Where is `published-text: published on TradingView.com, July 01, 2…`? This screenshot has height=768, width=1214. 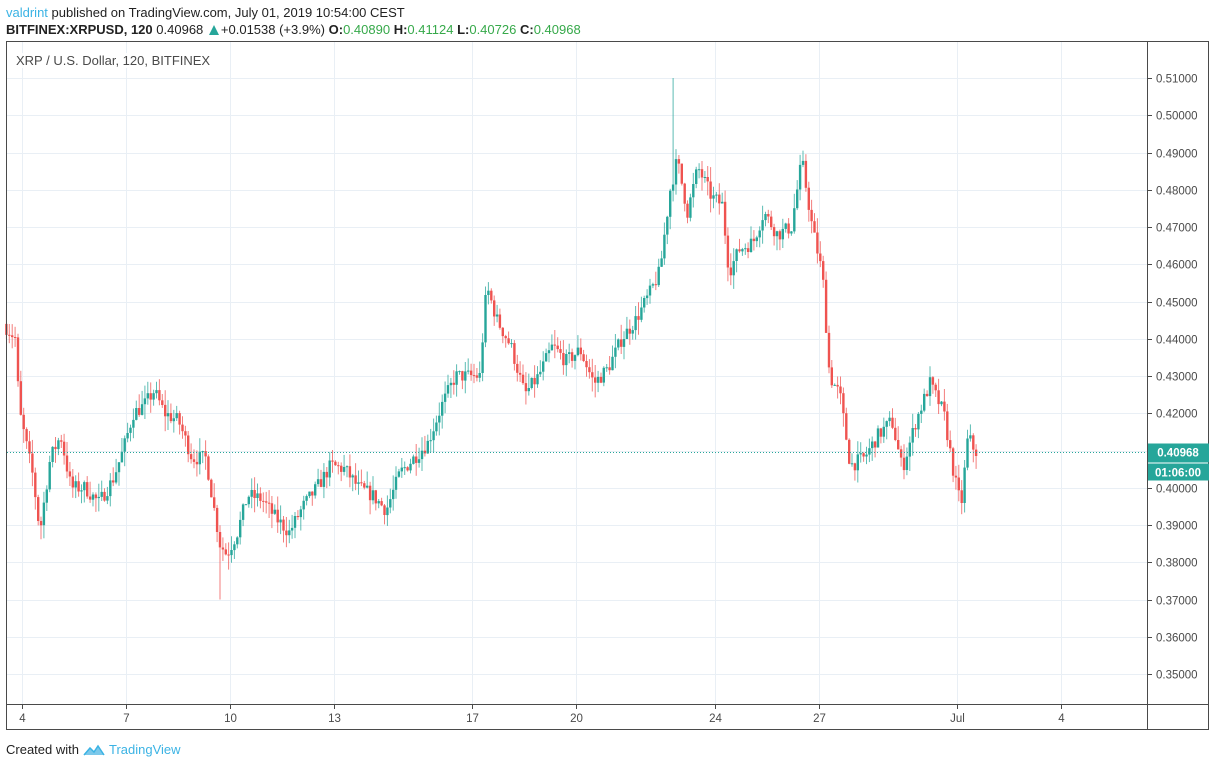
published-text: published on TradingView.com, July 01, 2… is located at coordinates (226, 12).